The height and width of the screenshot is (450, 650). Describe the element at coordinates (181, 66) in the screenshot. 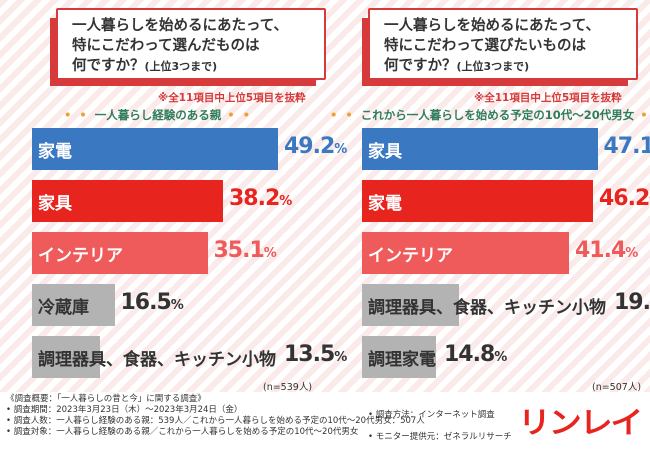

I see `left-question-suffix: (上位3つまで)` at that location.